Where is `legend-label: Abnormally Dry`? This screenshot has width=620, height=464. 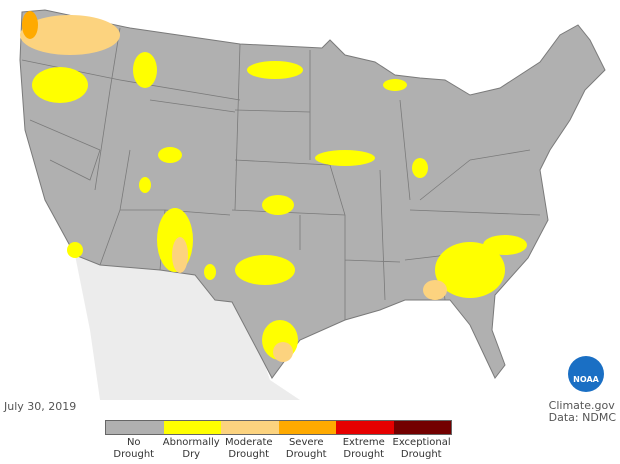 legend-label: Abnormally Dry is located at coordinates (192, 449).